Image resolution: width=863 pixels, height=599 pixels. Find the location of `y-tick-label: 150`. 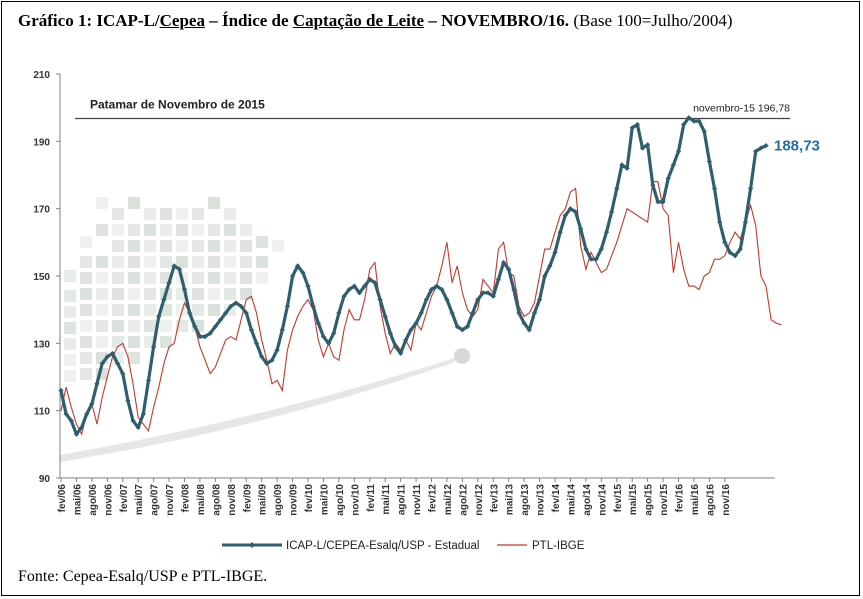

y-tick-label: 150 is located at coordinates (41, 277).